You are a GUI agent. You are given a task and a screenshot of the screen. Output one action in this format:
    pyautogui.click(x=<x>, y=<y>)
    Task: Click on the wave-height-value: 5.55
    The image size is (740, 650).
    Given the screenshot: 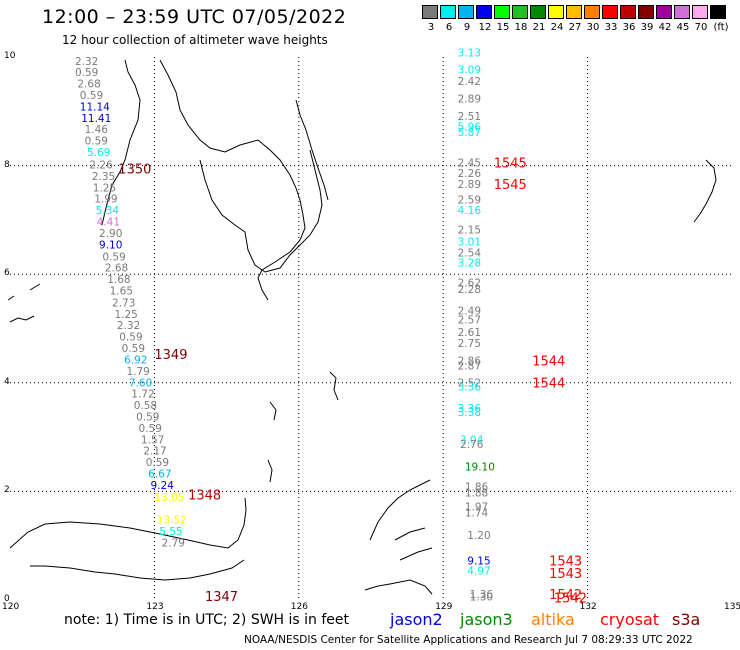 What is the action you would take?
    pyautogui.click(x=170, y=532)
    